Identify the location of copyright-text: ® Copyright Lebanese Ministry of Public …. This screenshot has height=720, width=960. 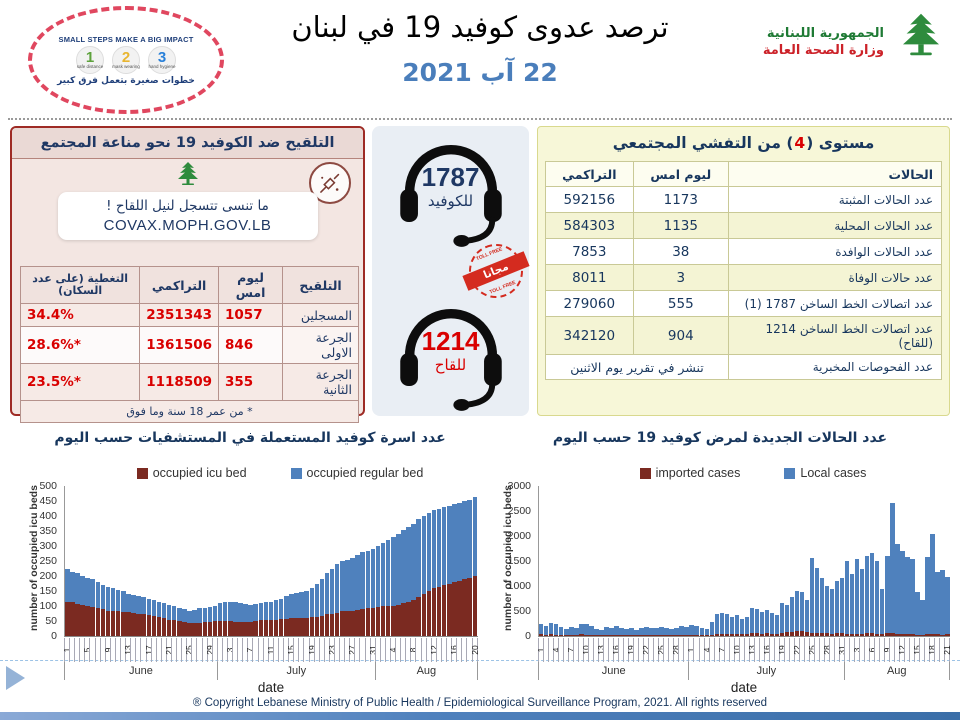
(480, 703).